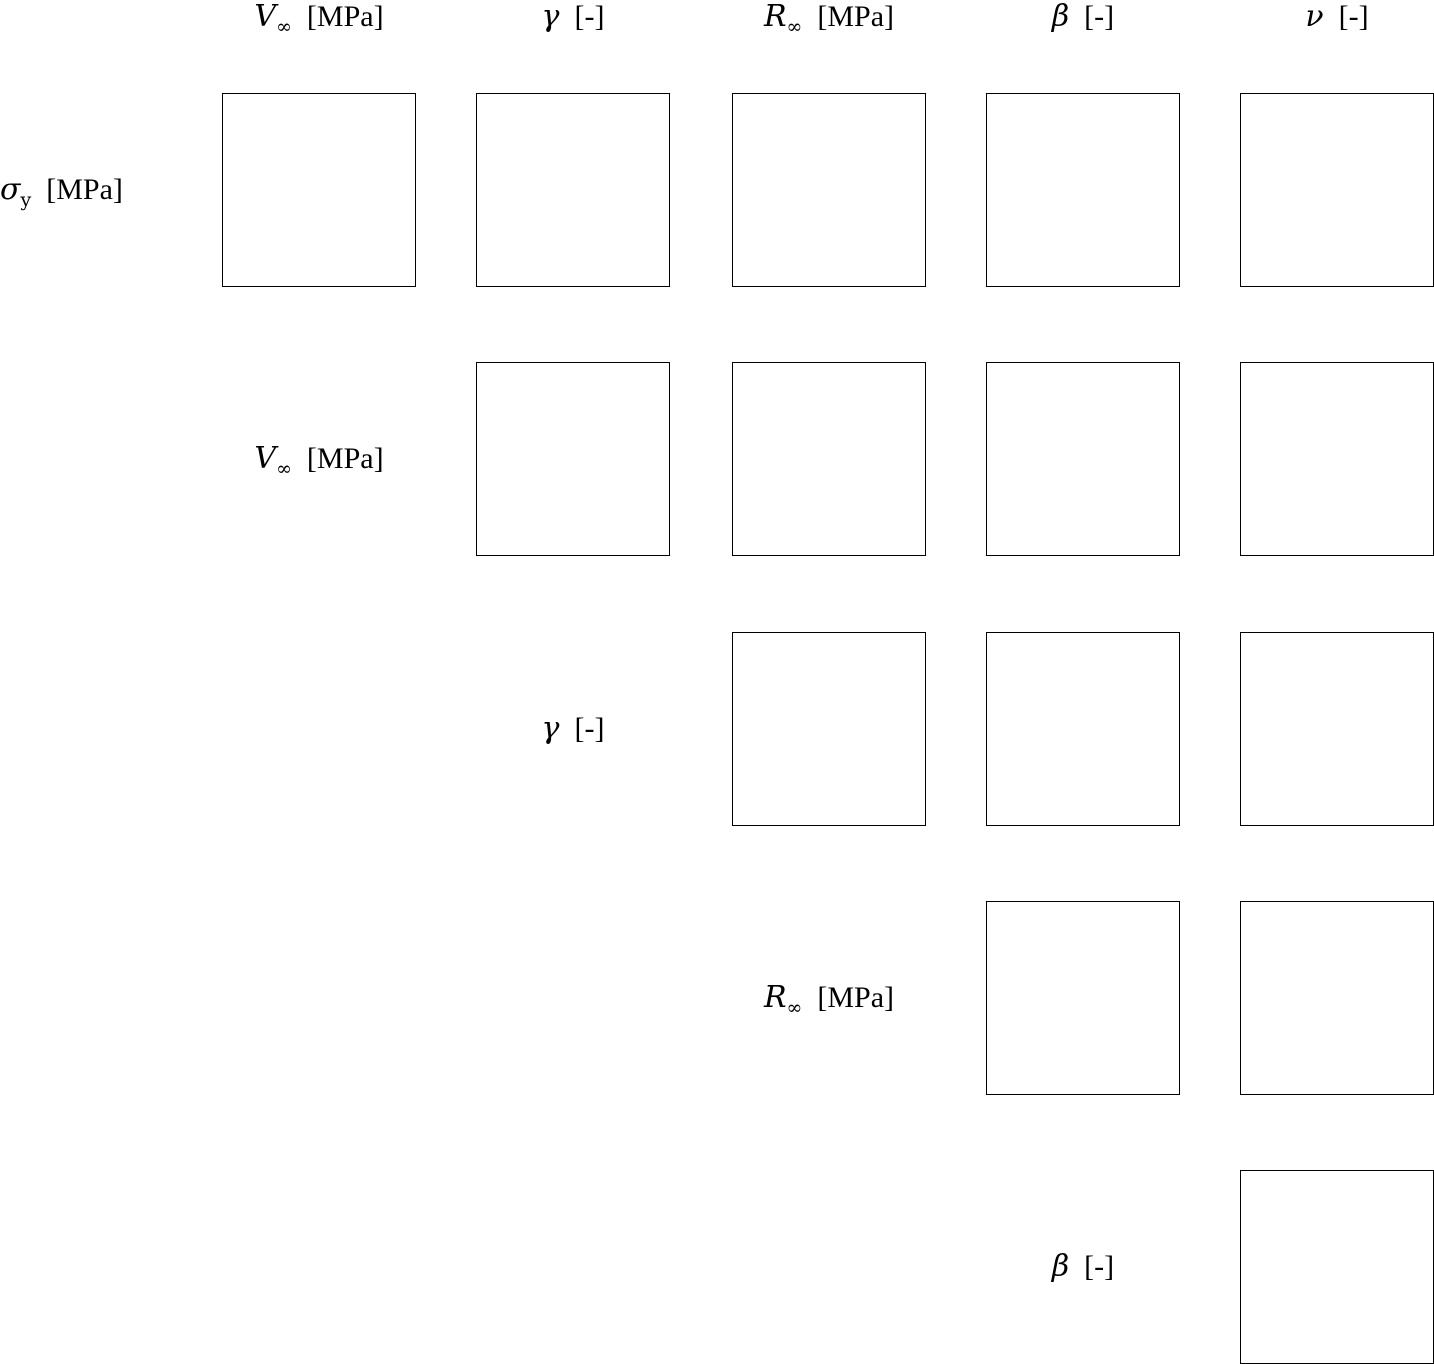 This screenshot has width=1434, height=1364. I want to click on contour-panel-beta-vs-nu, so click(1337, 1267).